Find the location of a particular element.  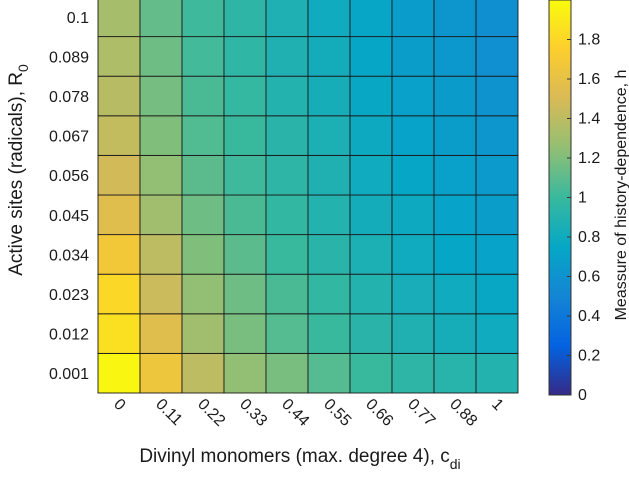

colorbar-tick-label: 0.4 is located at coordinates (589, 316).